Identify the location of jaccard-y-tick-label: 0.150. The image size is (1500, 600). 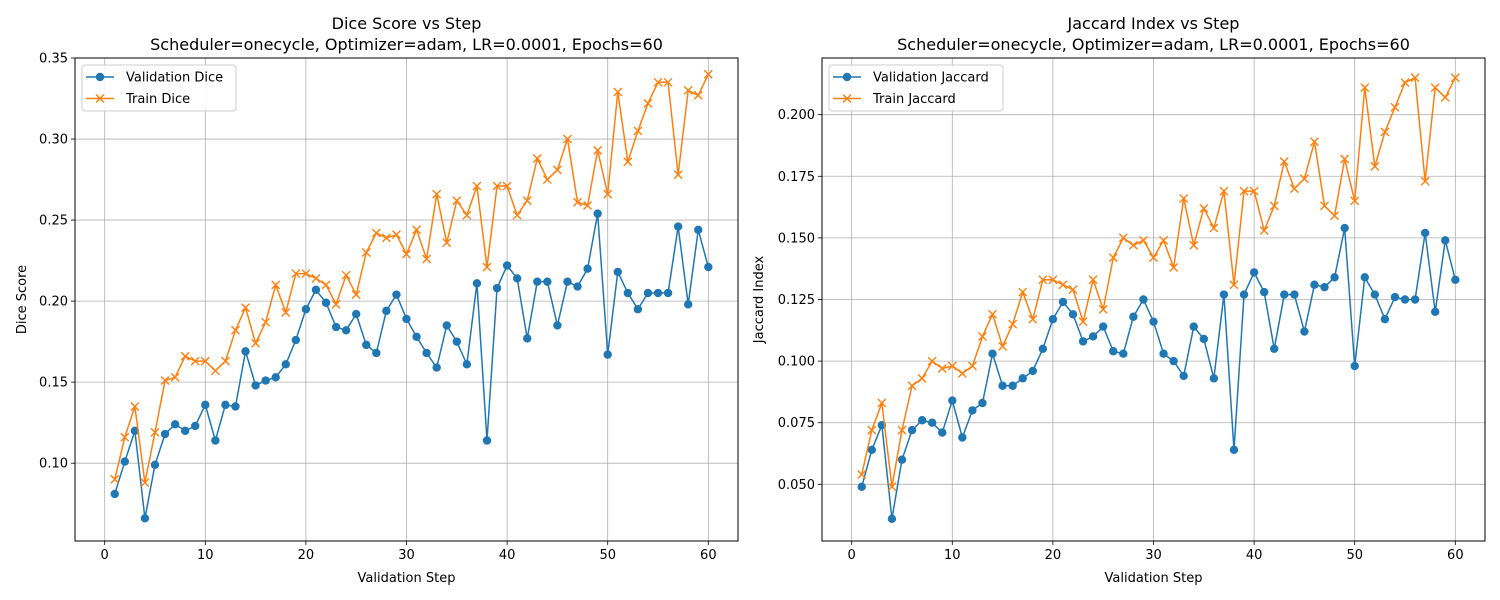
(796, 238).